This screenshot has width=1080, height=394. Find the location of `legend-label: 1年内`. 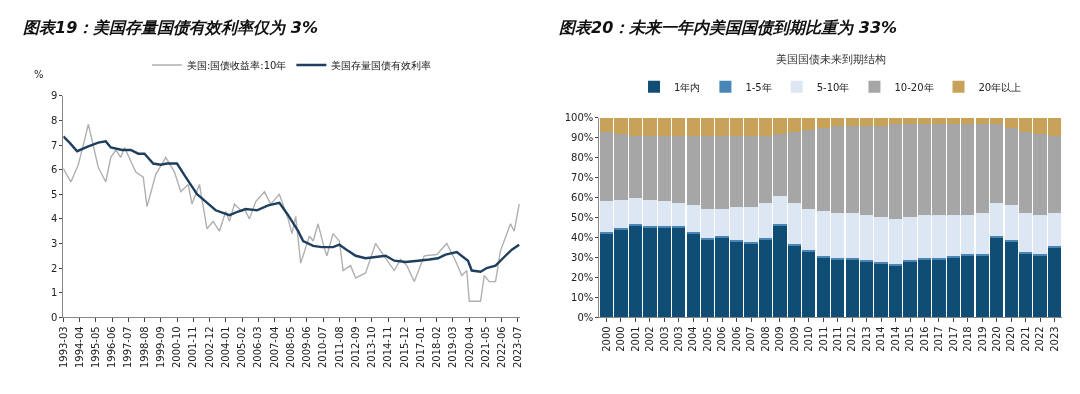

legend-label: 1年内 is located at coordinates (687, 87).